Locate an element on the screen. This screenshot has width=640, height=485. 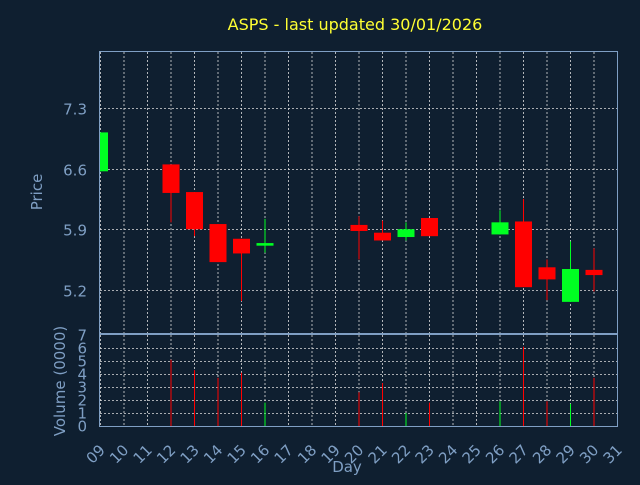
volume-tick-label: 0 is located at coordinates (82, 427).